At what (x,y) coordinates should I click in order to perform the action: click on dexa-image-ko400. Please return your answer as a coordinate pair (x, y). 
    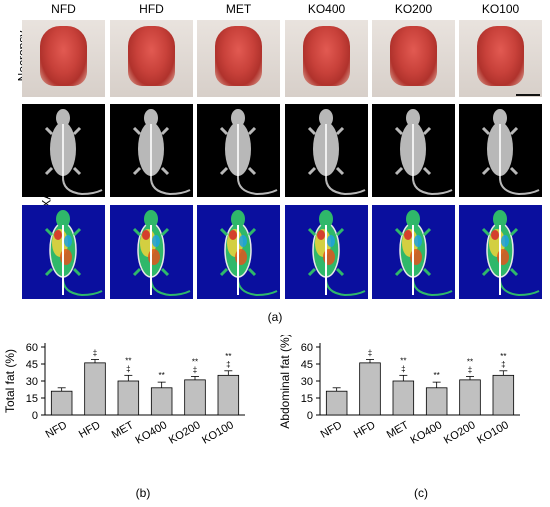
    Looking at the image, I should click on (326, 150).